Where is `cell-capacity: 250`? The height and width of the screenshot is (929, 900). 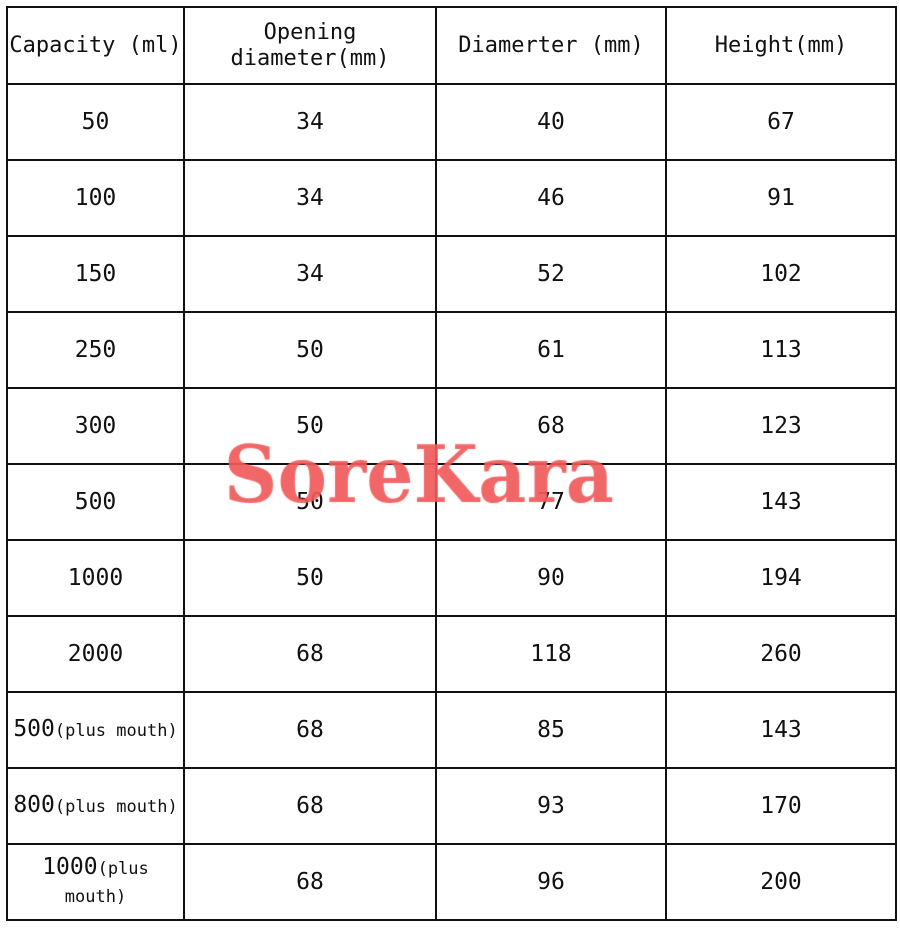
cell-capacity: 250 is located at coordinates (95, 350).